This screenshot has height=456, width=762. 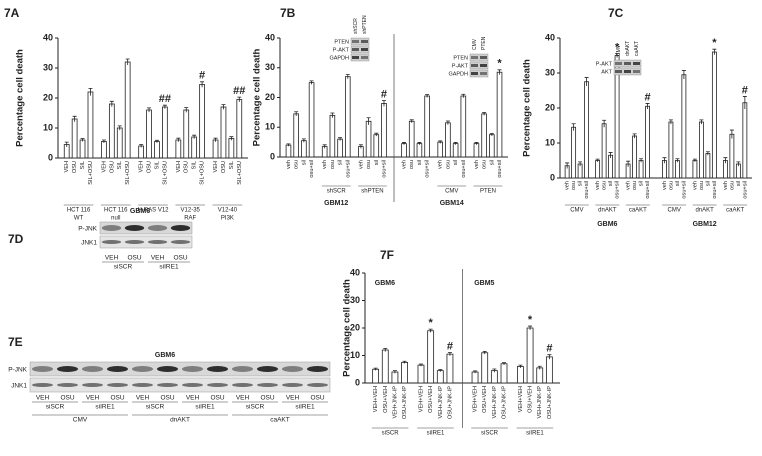 I want to click on inset-column-label: shSCR, so click(x=356, y=26).